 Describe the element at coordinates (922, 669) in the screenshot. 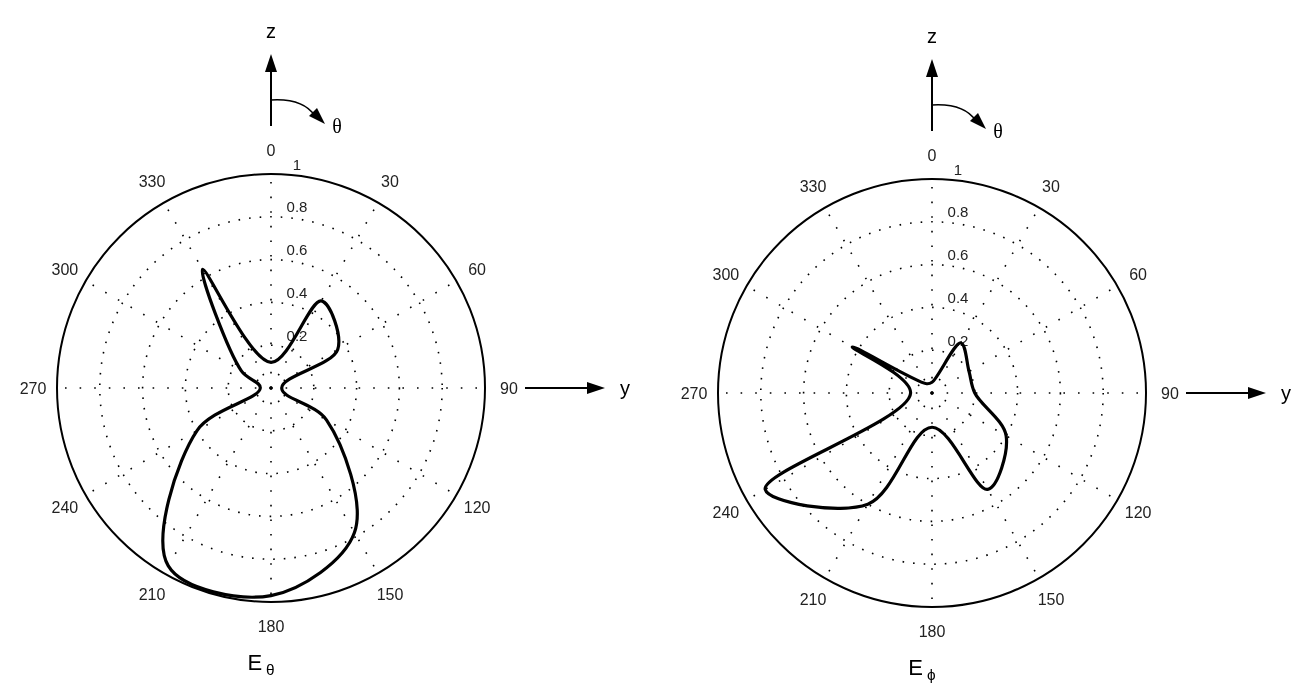

I see `text: E$_{ϕ}$` at that location.